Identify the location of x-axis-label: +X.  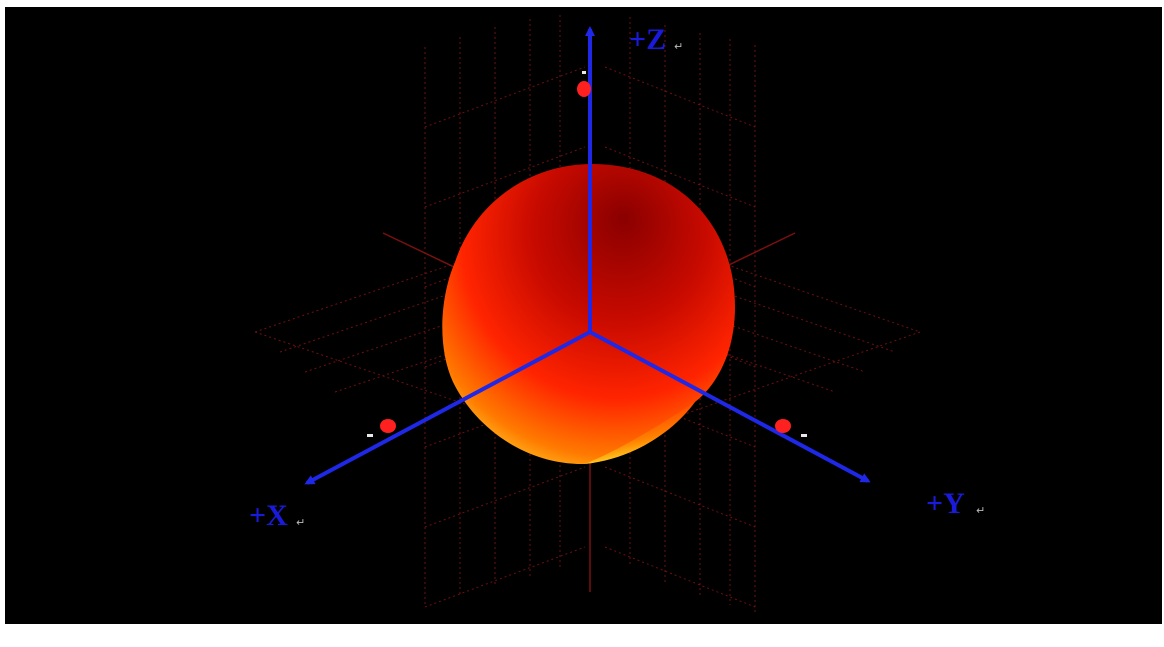
(268, 515).